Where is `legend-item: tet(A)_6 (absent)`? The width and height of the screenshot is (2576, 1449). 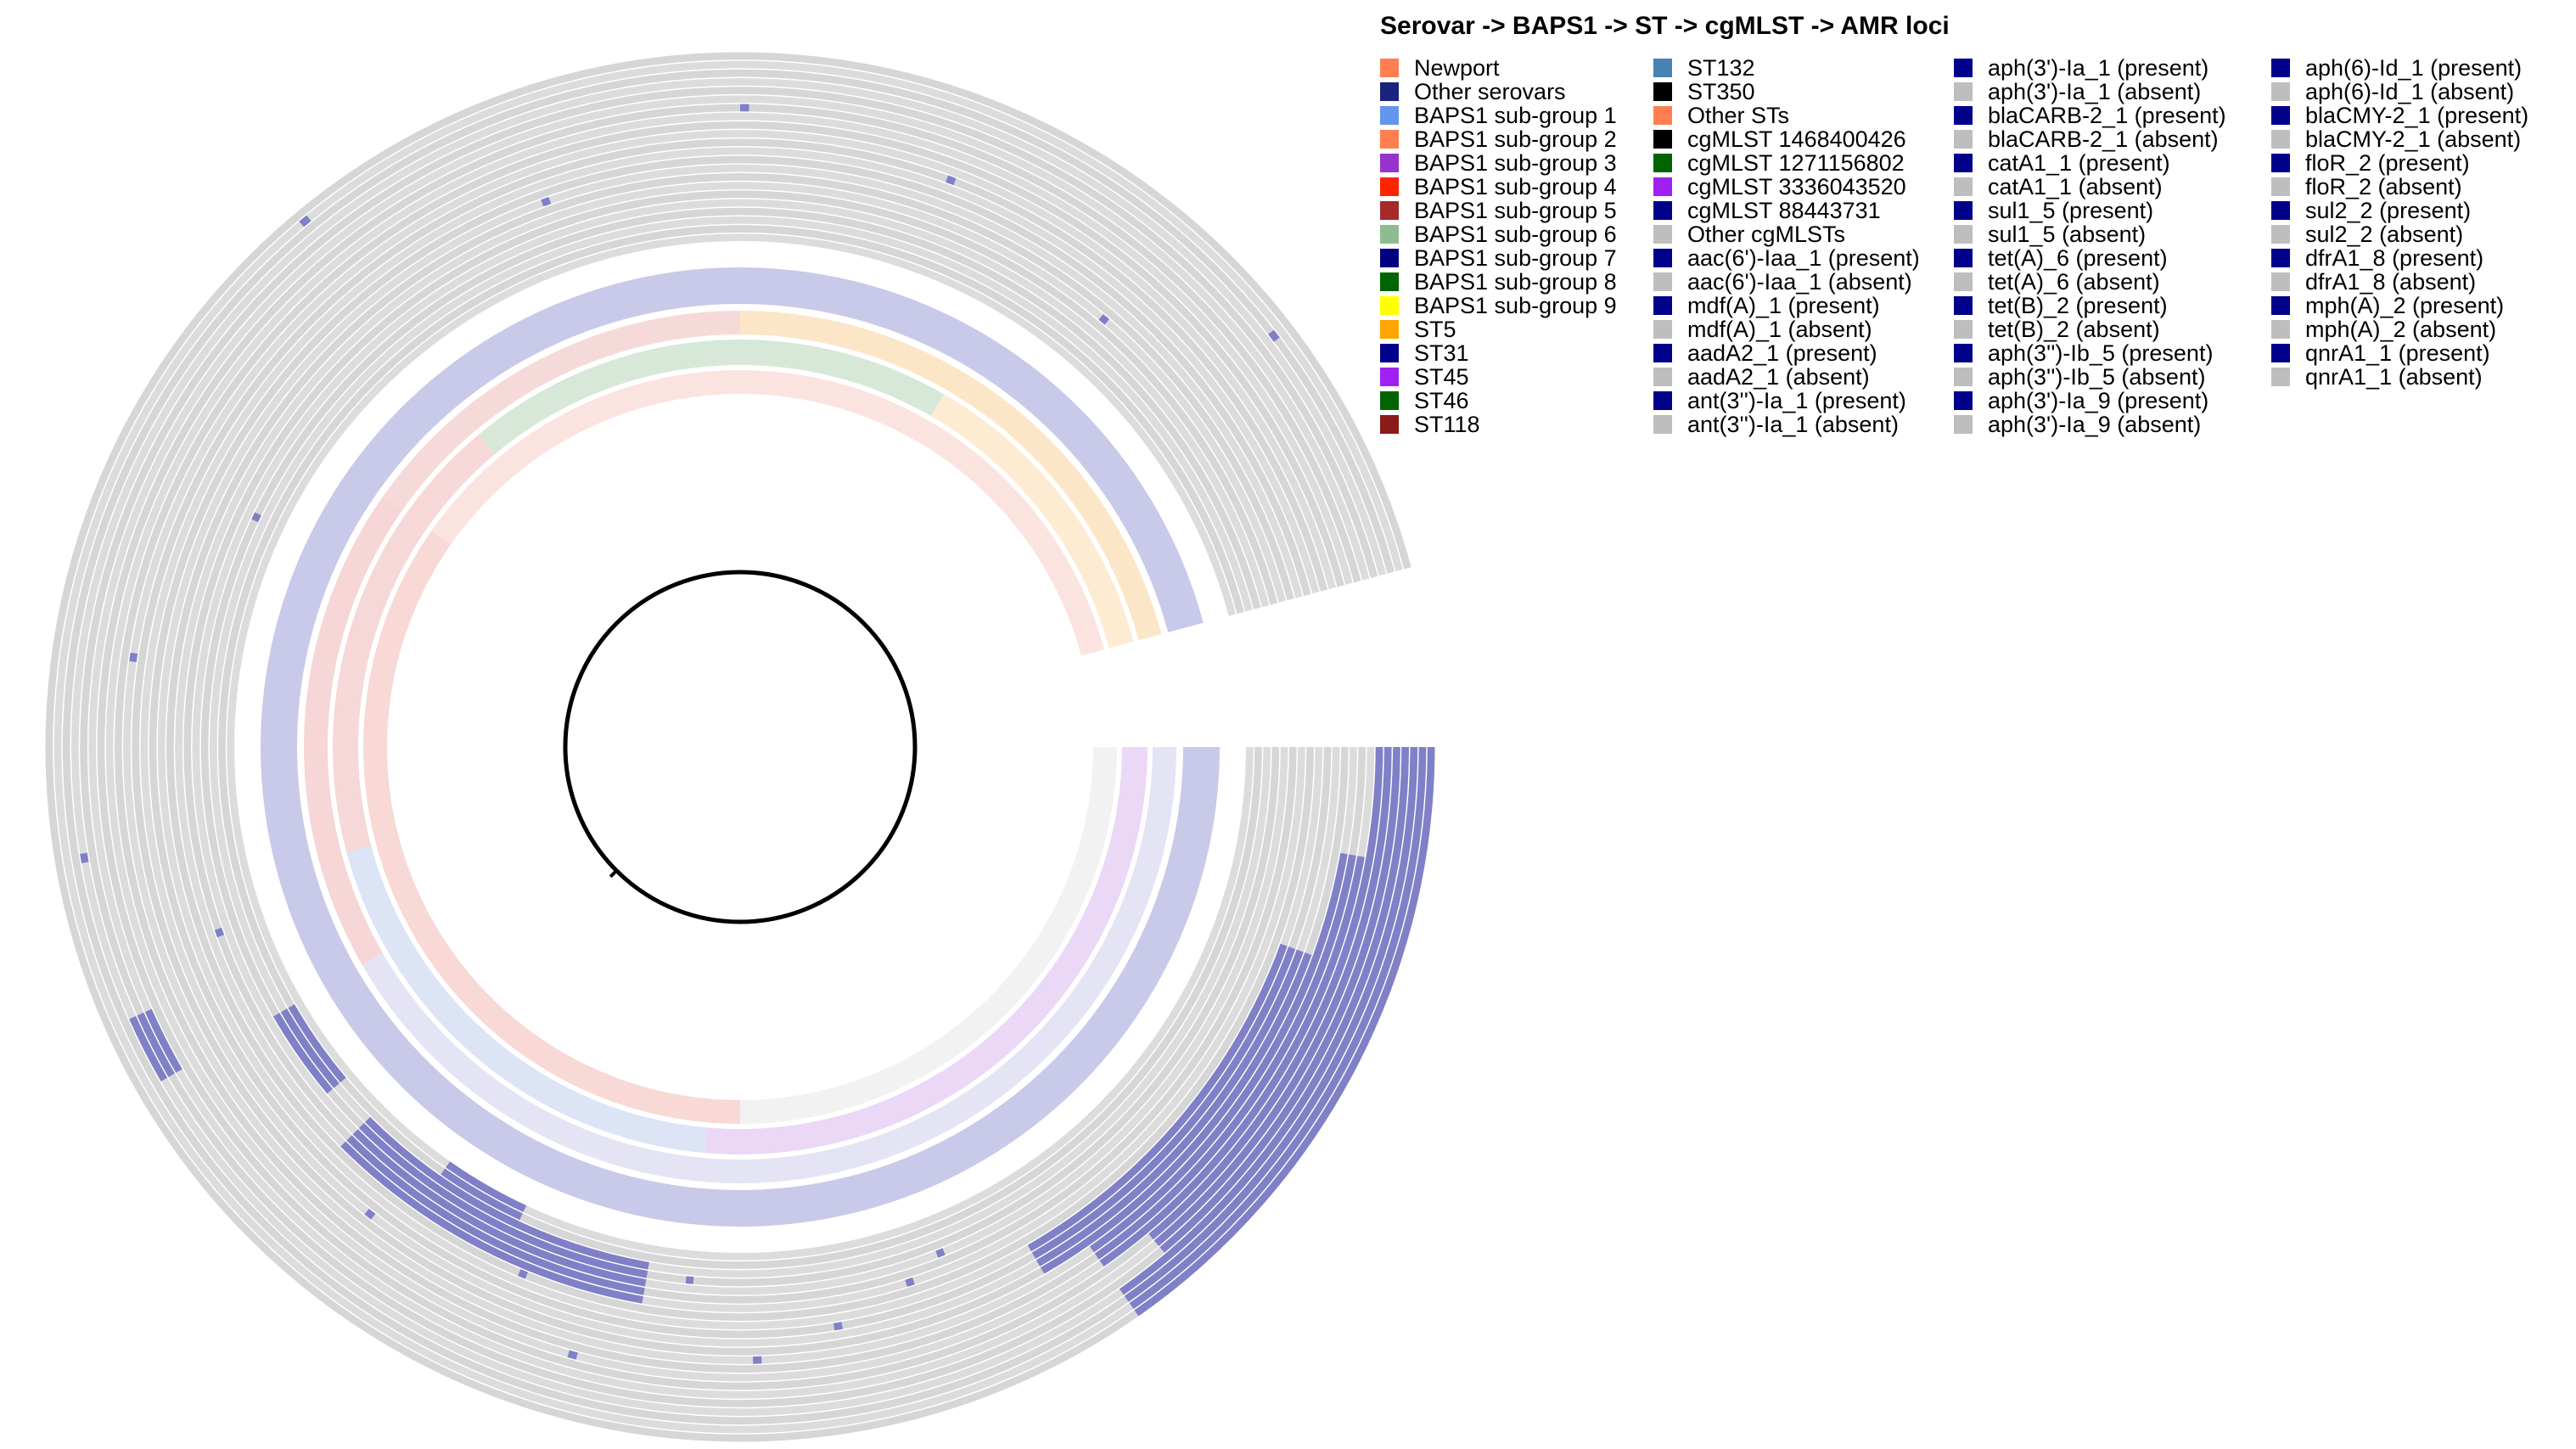
legend-item: tet(A)_6 (absent) is located at coordinates (2090, 282).